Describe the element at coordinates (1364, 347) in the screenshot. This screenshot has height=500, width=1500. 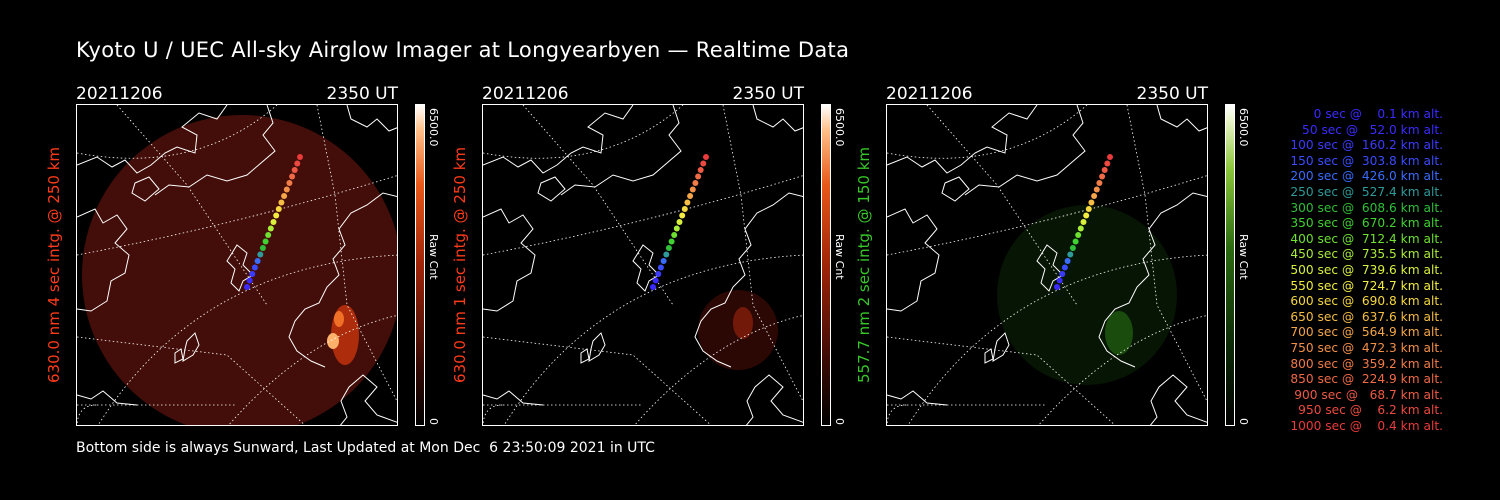
I see `legend-entry: 750 sec @ 472.3 km alt.` at that location.